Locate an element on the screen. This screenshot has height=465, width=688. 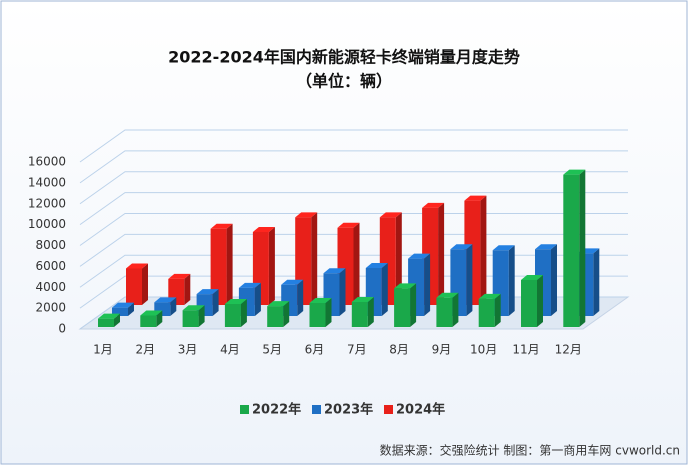
x-tick-label: 5月 is located at coordinates (272, 350).